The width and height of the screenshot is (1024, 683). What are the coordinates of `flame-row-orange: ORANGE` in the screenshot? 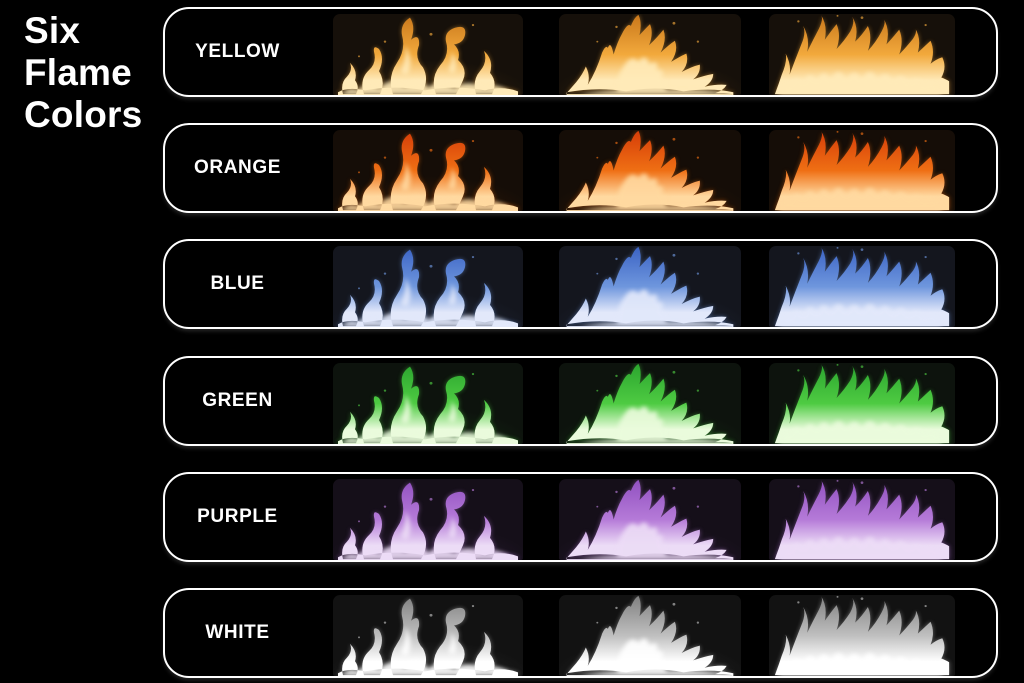 It's located at (580, 168).